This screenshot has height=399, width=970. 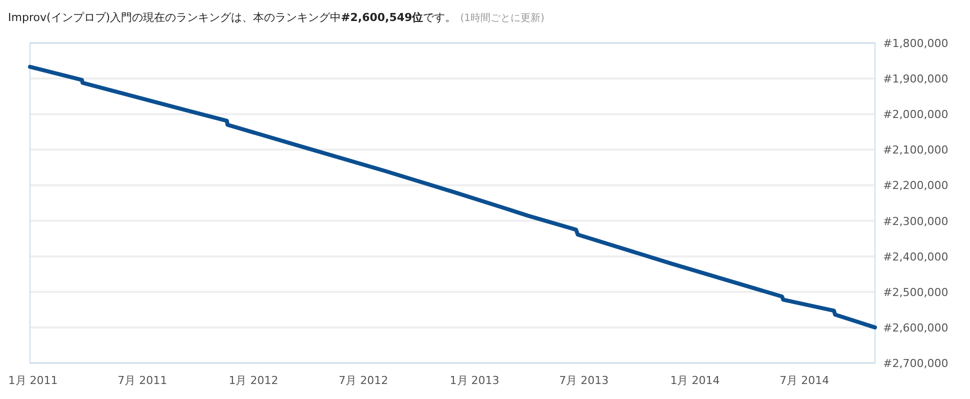 I want to click on x-tick-label: 1月 2012, so click(x=253, y=380).